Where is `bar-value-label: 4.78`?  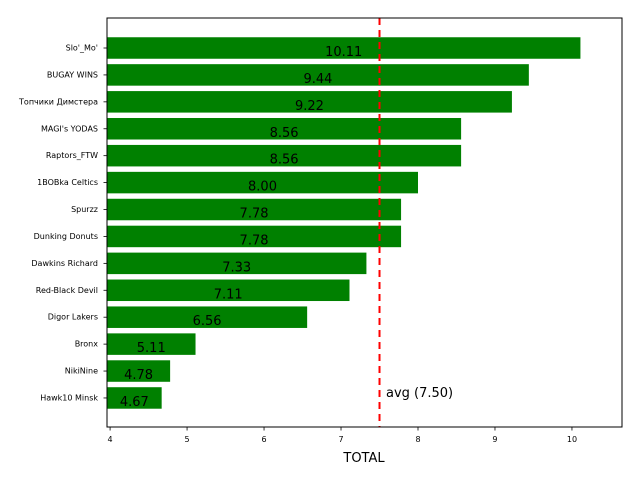 bar-value-label: 4.78 is located at coordinates (138, 375).